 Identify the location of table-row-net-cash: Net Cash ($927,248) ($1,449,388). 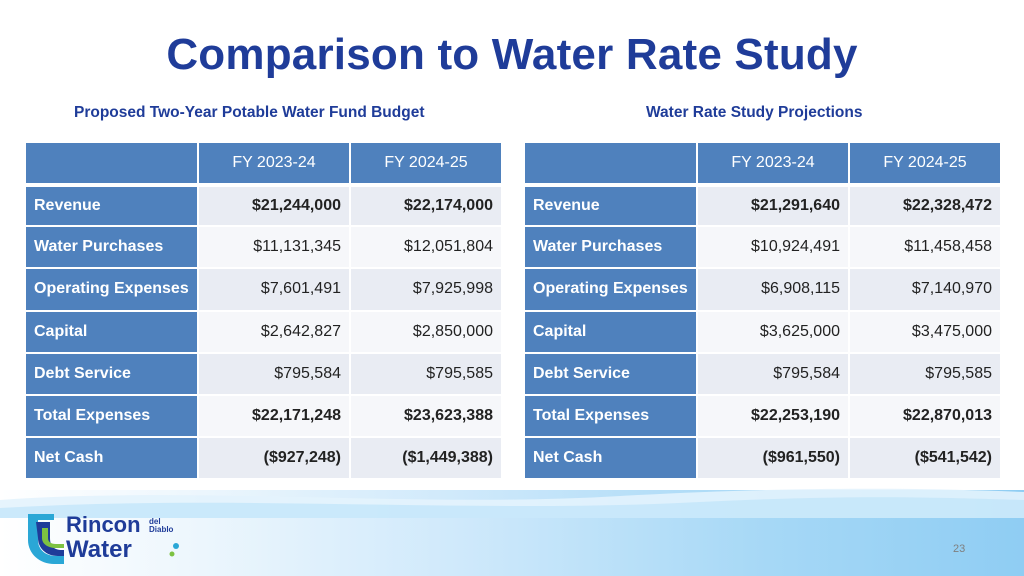
(263, 458).